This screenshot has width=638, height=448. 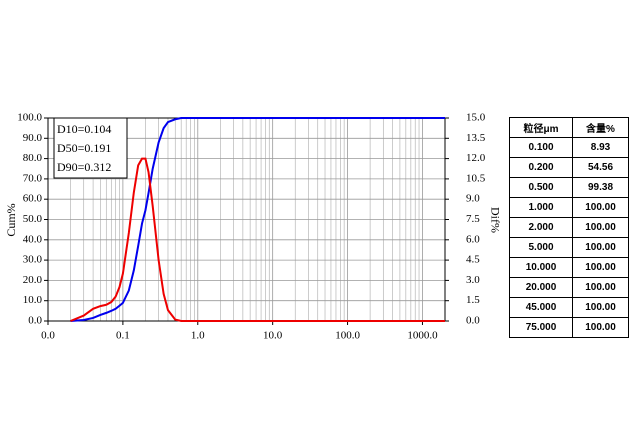 I want to click on table-cell: 1.000, so click(x=541, y=207).